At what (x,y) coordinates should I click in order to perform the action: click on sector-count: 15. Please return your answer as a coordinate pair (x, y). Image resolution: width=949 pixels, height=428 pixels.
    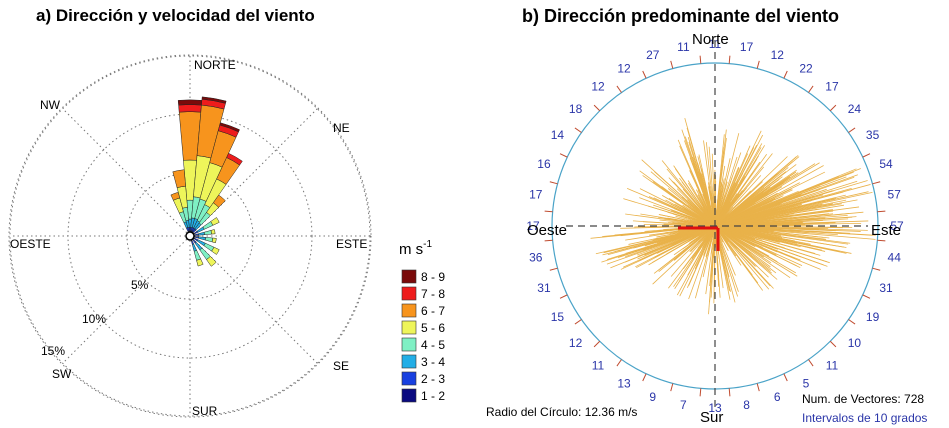
    Looking at the image, I should click on (558, 317).